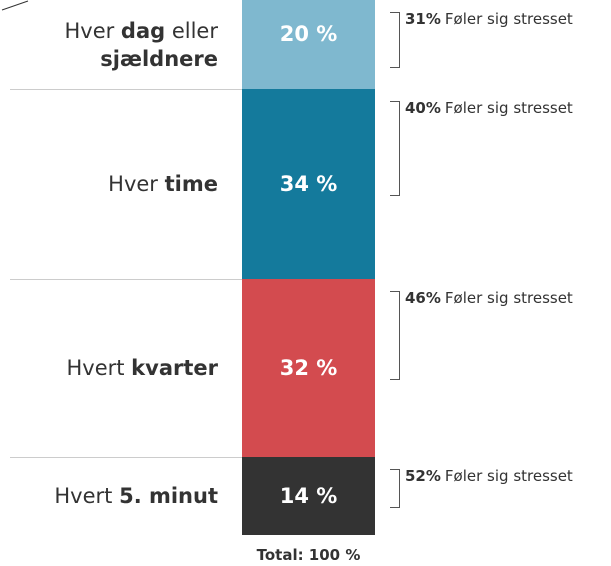 Image resolution: width=611 pixels, height=566 pixels. Describe the element at coordinates (308, 555) in the screenshot. I see `total-label: Total: 100 %` at that location.